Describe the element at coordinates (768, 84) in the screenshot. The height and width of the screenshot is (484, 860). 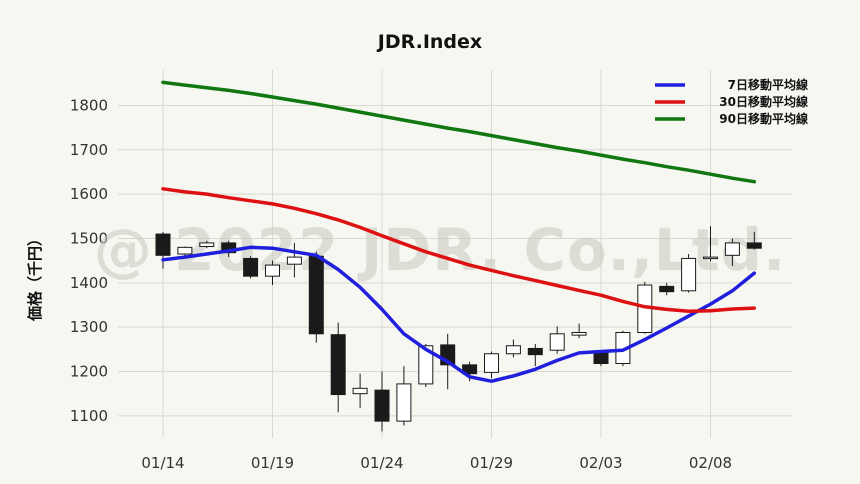
I see `legend-label: 7日移動平均線` at that location.